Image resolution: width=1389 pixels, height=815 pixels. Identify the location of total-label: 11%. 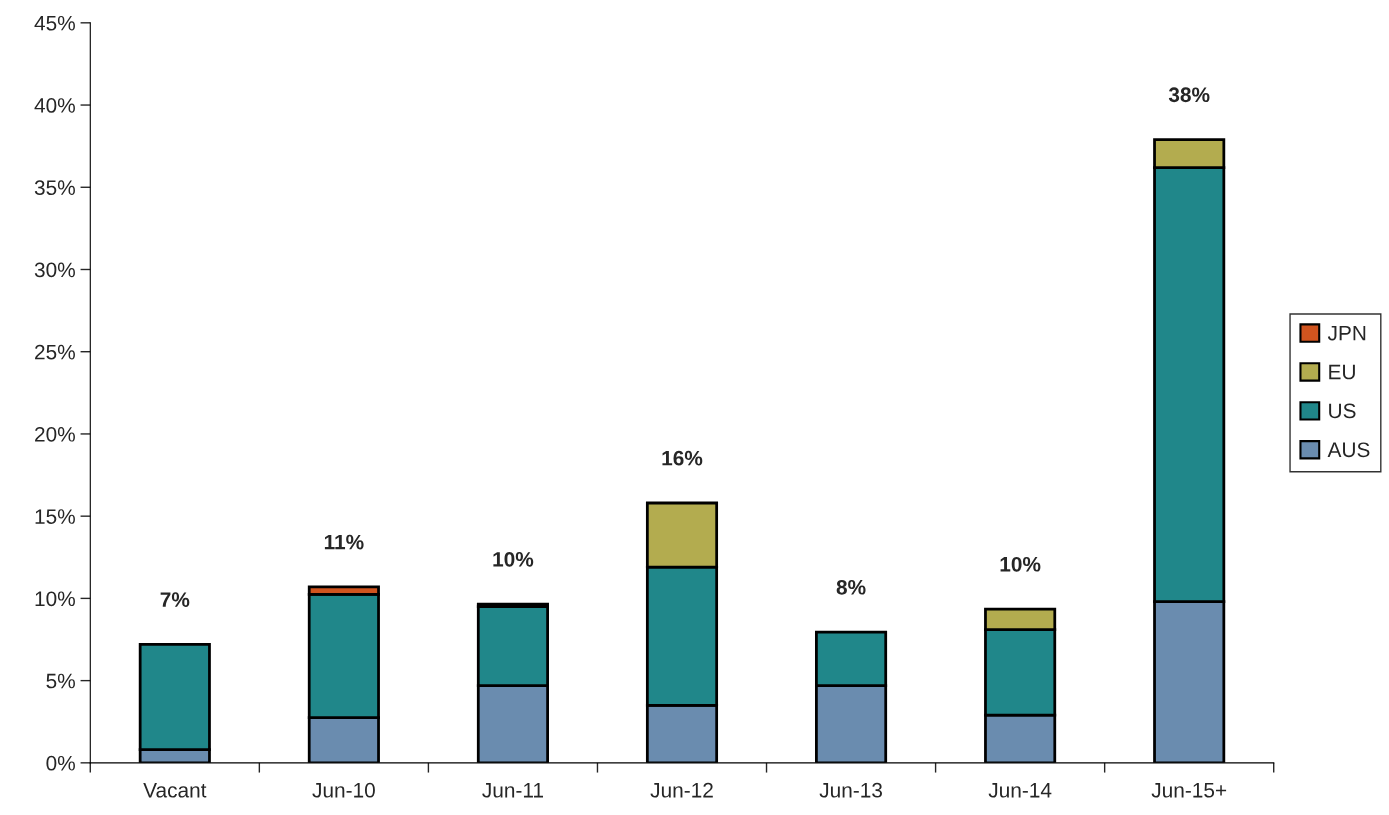
(344, 542).